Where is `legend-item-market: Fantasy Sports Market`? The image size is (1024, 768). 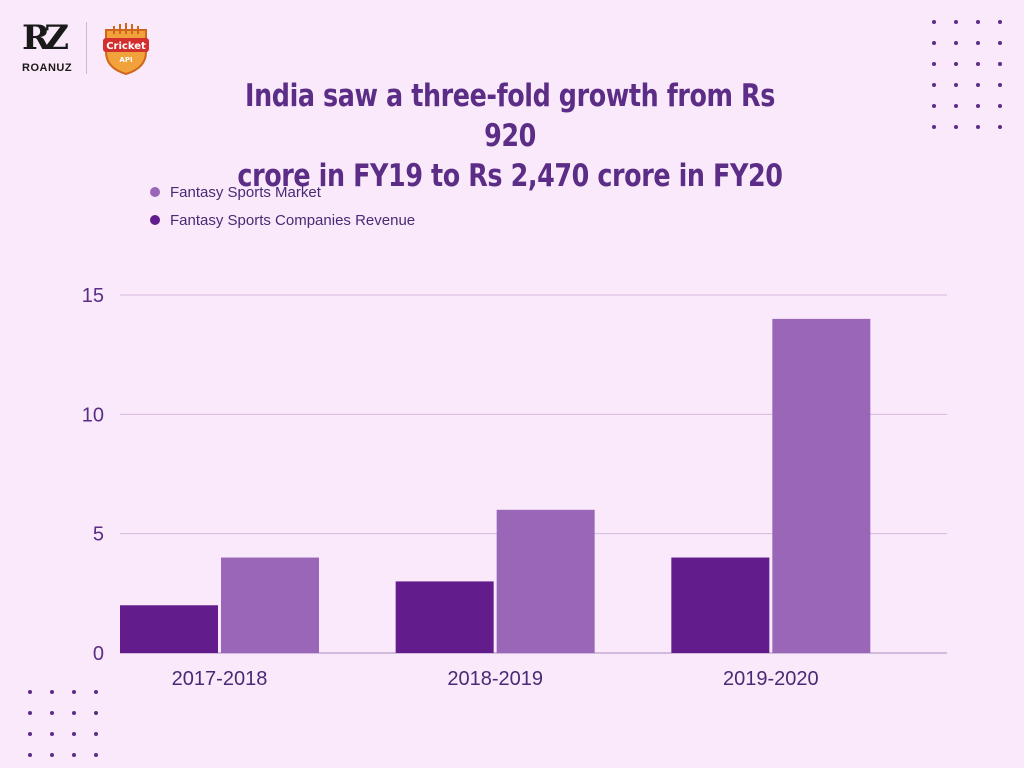 legend-item-market: Fantasy Sports Market is located at coordinates (282, 192).